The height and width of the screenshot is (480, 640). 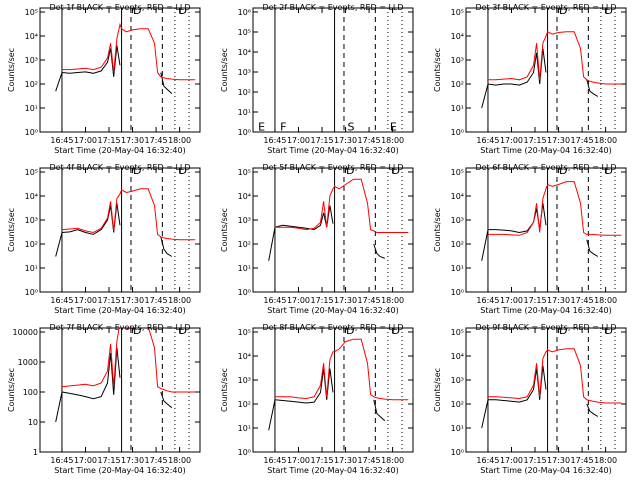 I want to click on y-tick-label: 10⁶, so click(x=244, y=12).